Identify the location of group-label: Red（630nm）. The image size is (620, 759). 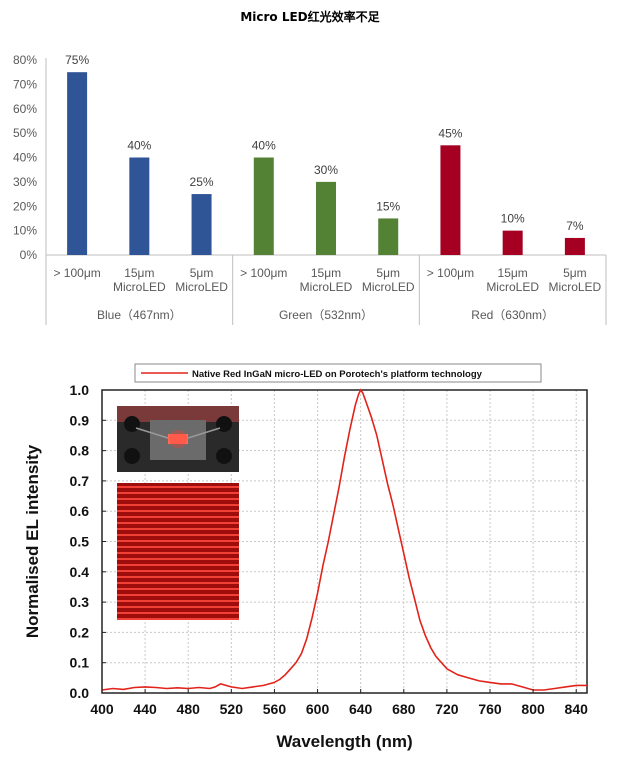
(512, 315).